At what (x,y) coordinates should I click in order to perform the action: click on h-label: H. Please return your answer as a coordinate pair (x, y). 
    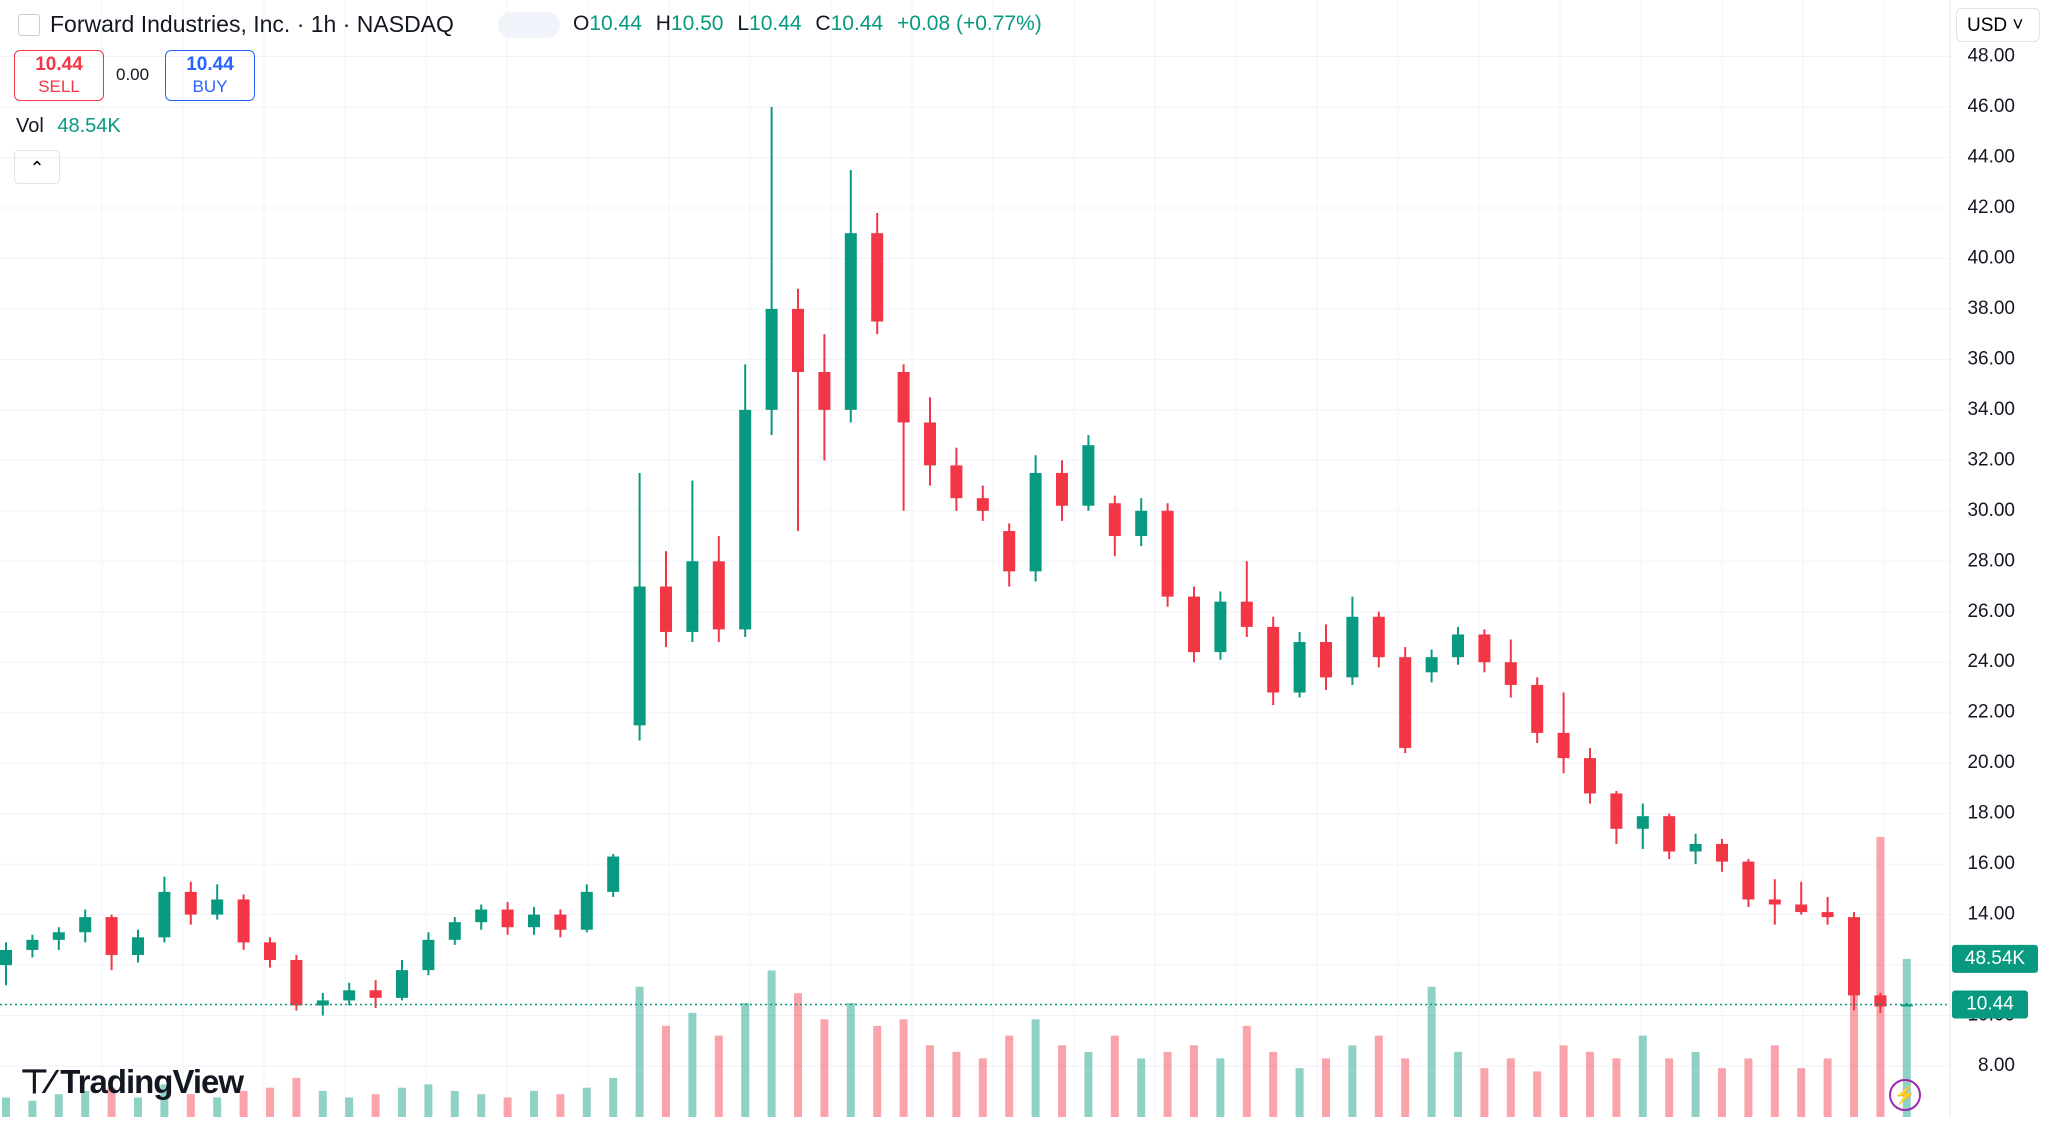
    Looking at the image, I should click on (663, 23).